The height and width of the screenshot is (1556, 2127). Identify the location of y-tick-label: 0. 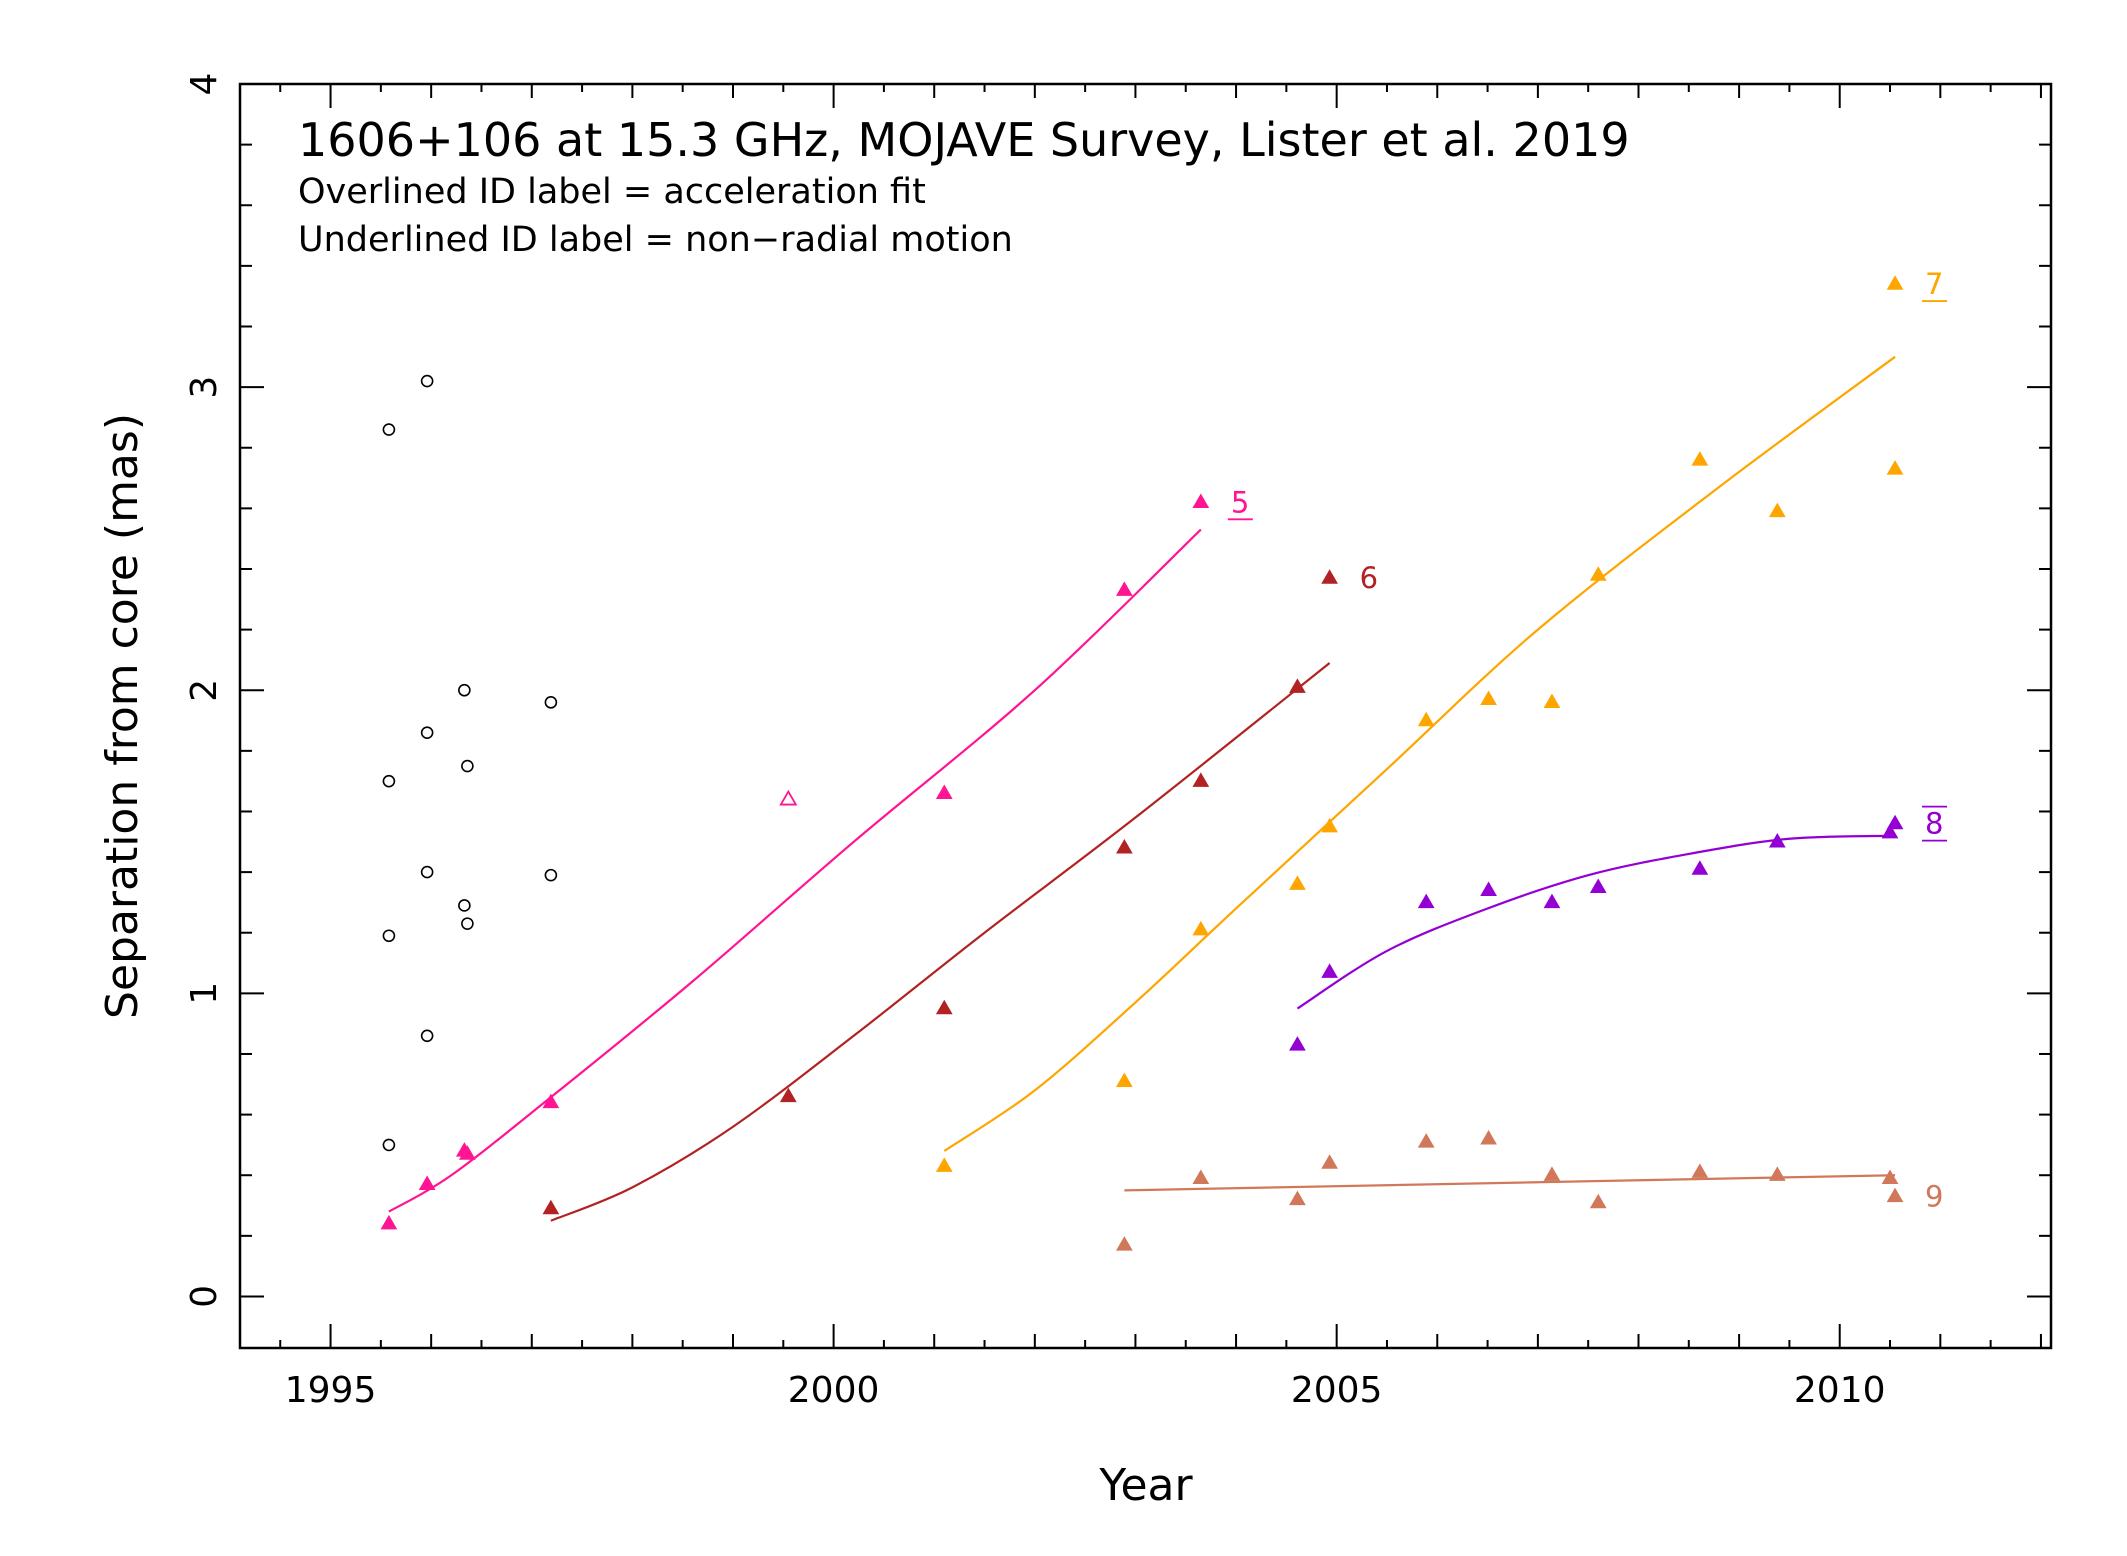
(204, 1296).